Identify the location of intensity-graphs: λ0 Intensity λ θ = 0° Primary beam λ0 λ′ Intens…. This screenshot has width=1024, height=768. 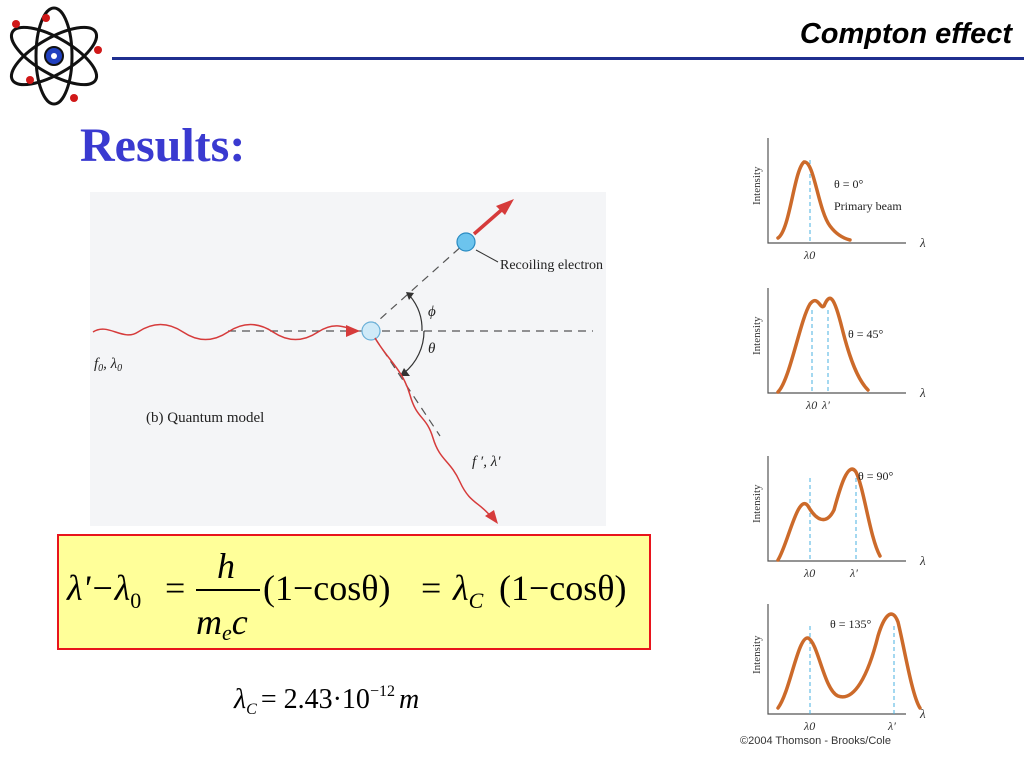
(838, 434).